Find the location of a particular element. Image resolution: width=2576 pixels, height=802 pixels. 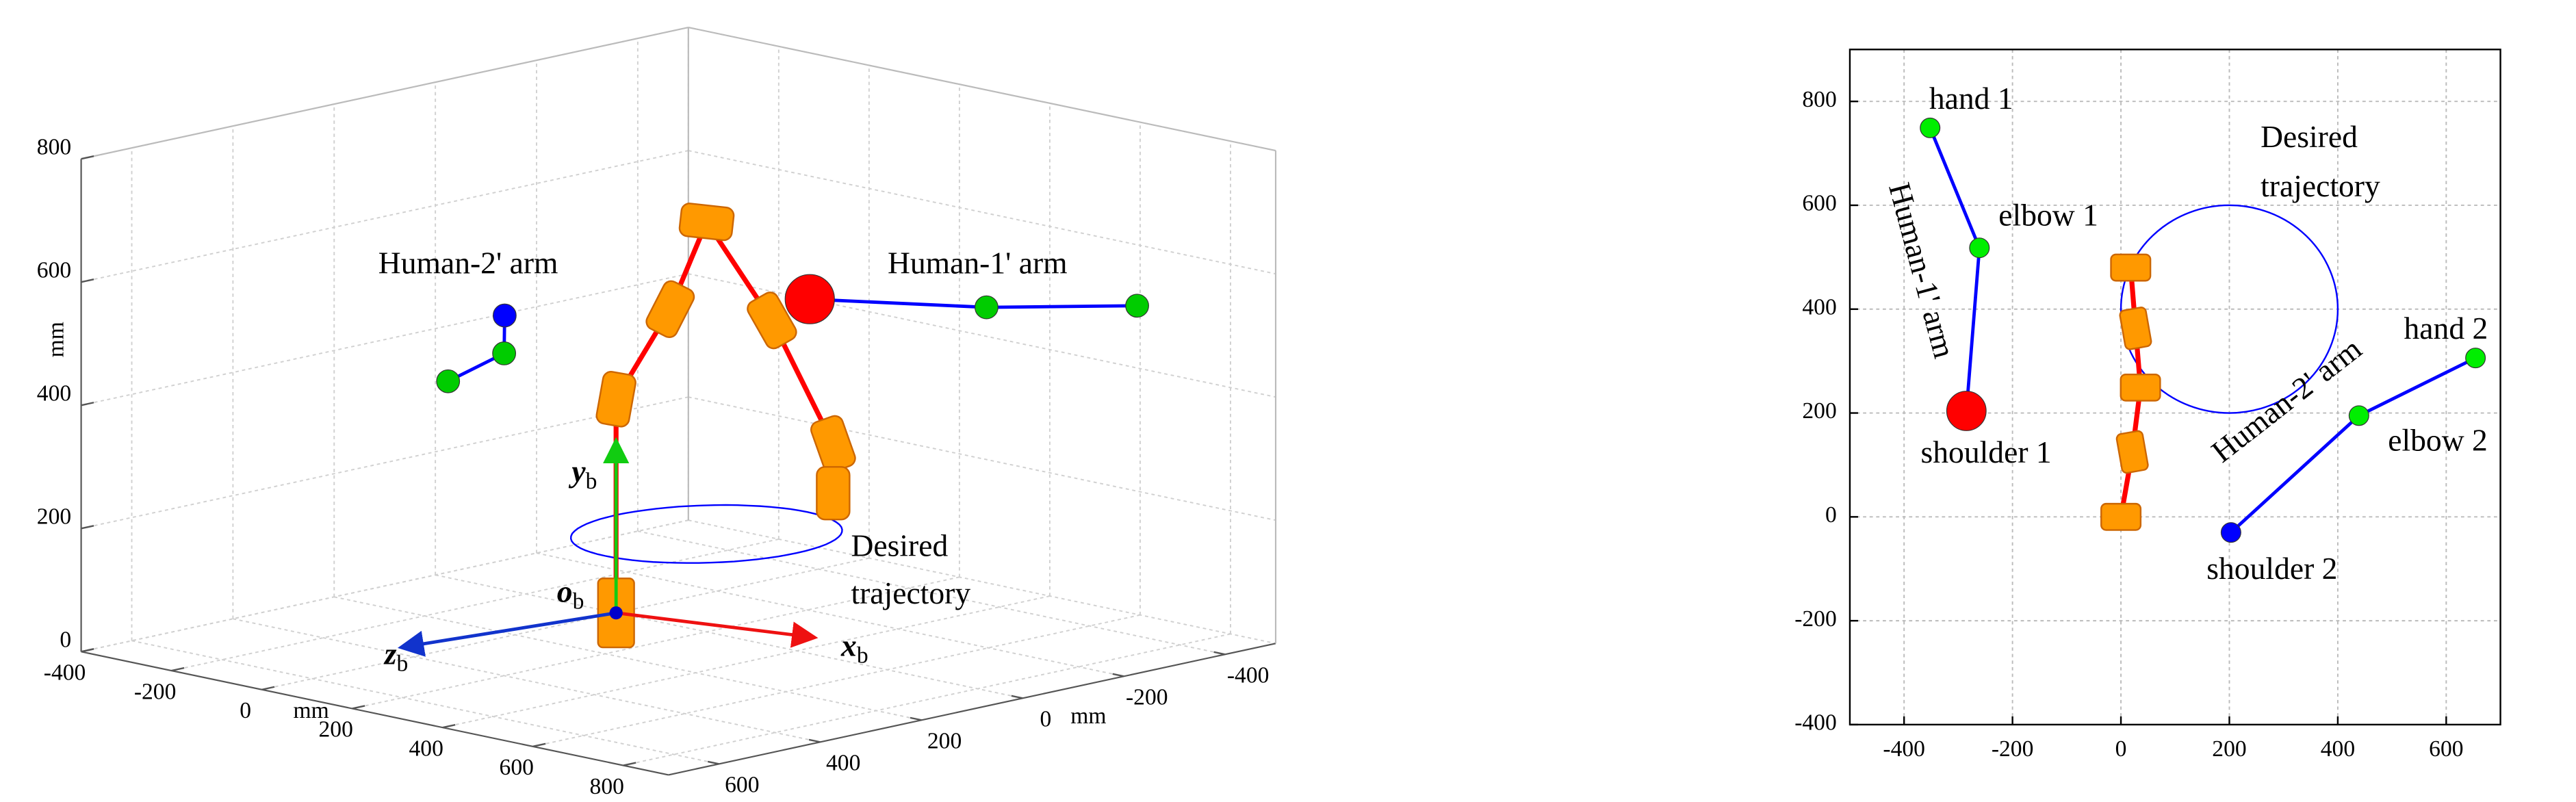

point-label: elbow 2 is located at coordinates (2438, 440).